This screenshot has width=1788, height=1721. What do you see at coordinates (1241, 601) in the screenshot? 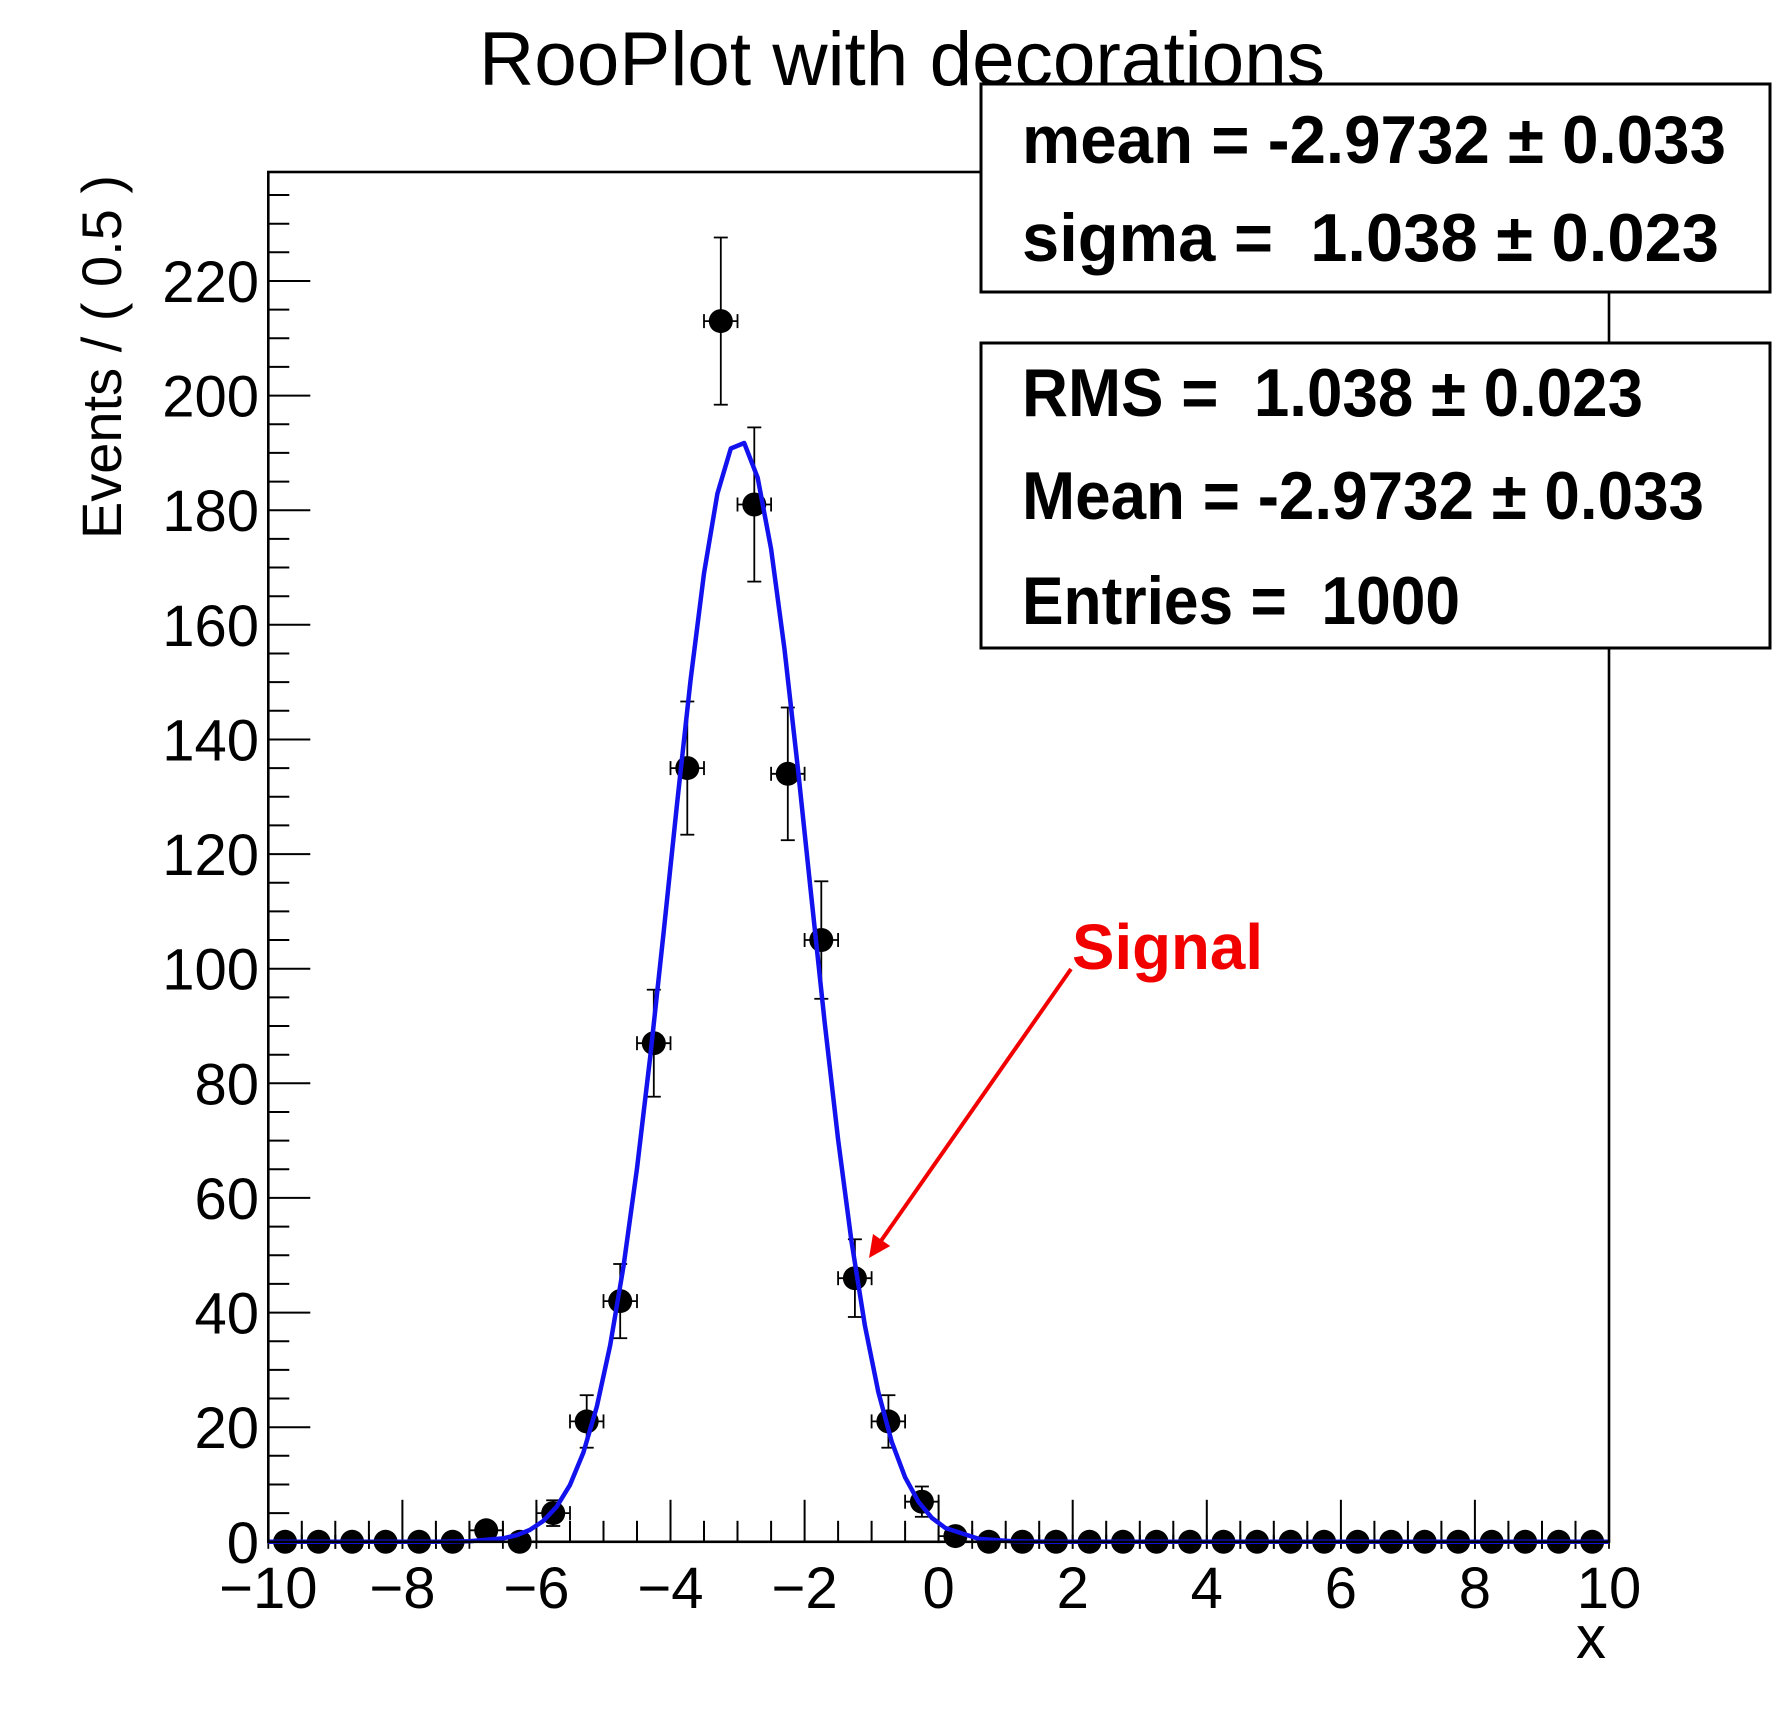
I see `svg-text: Entries = 1000` at bounding box center [1241, 601].